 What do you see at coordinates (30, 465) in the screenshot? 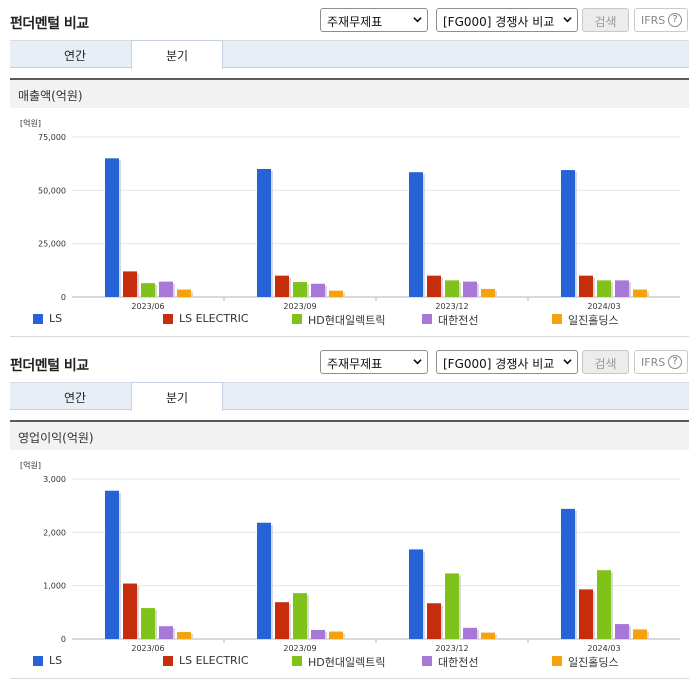
I see `unit-label: [억원]` at bounding box center [30, 465].